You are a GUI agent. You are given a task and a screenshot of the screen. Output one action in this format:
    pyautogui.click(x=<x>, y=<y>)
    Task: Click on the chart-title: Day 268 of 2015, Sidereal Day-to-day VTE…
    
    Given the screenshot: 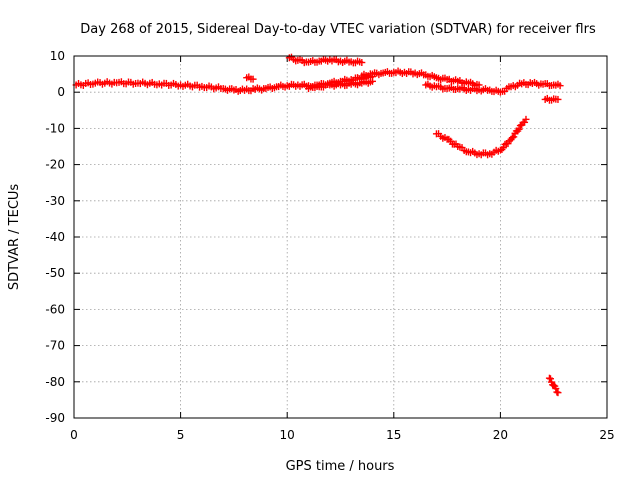 What is the action you would take?
    pyautogui.click(x=338, y=29)
    